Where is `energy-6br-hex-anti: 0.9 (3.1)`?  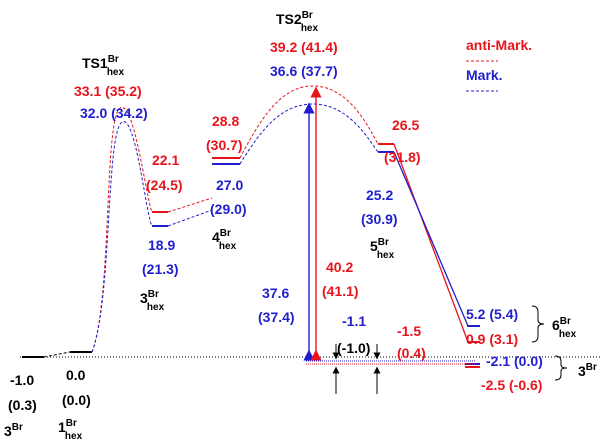
energy-6br-hex-anti: 0.9 (3.1) is located at coordinates (492, 339).